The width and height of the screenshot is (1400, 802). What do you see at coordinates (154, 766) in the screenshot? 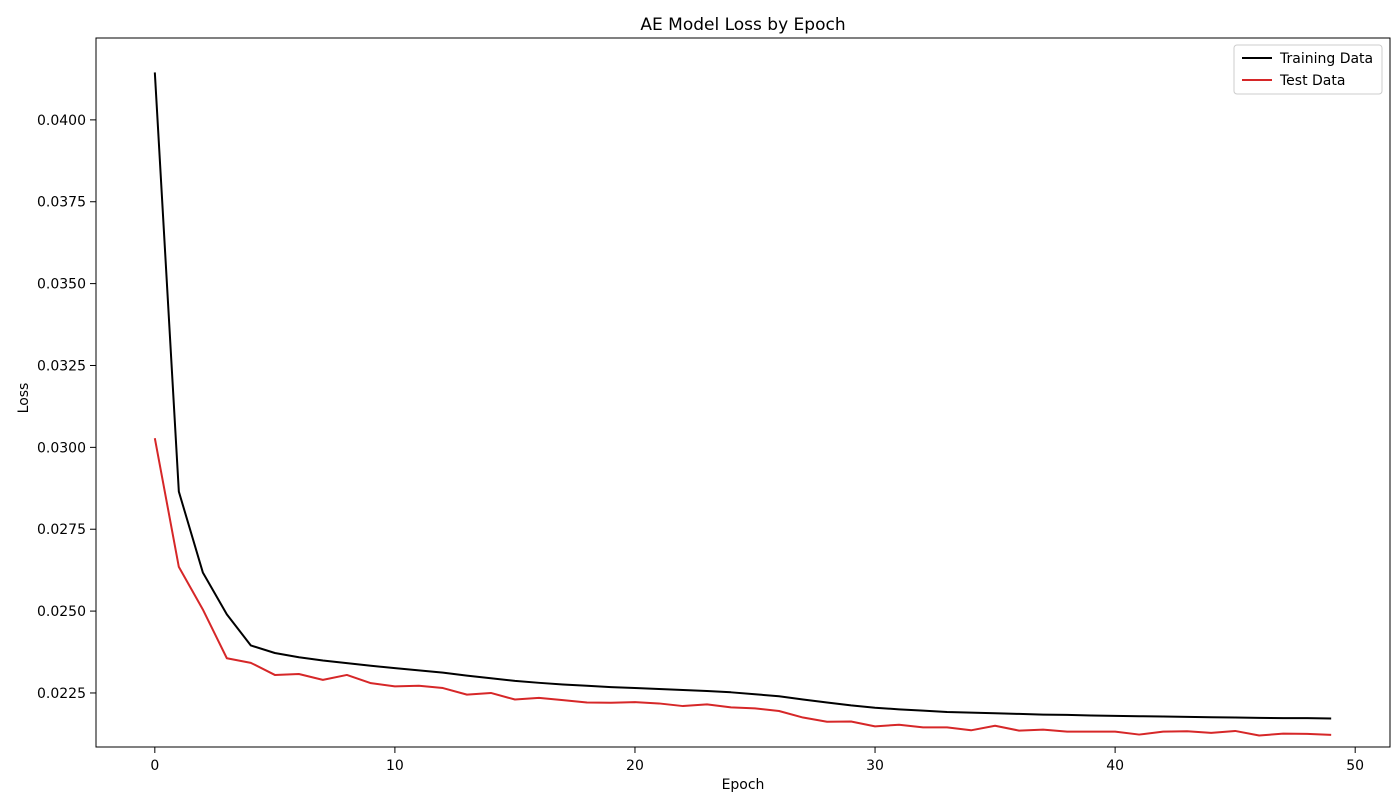
I see `x-tick-label: 0` at bounding box center [154, 766].